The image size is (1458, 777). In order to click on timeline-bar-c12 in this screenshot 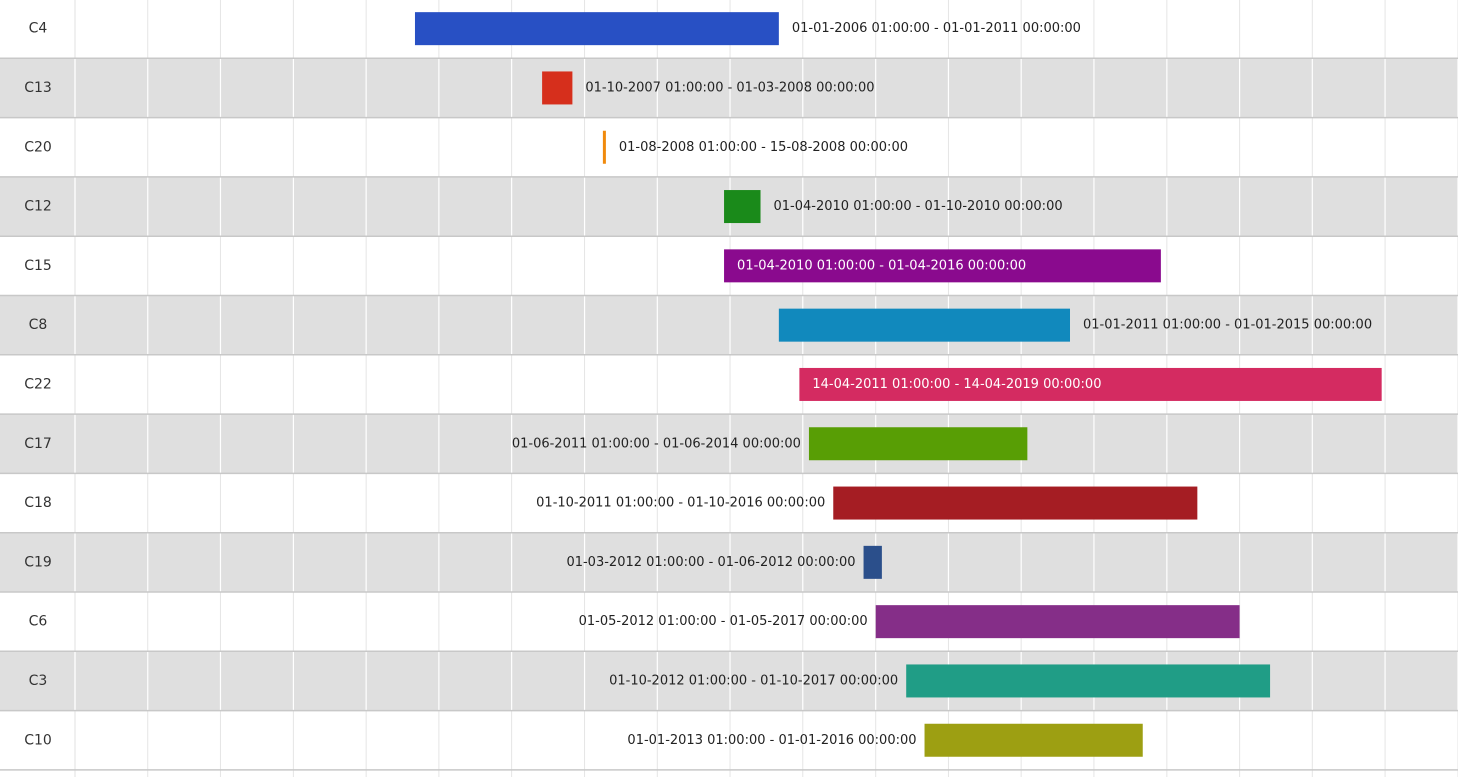, I will do `click(742, 207)`.